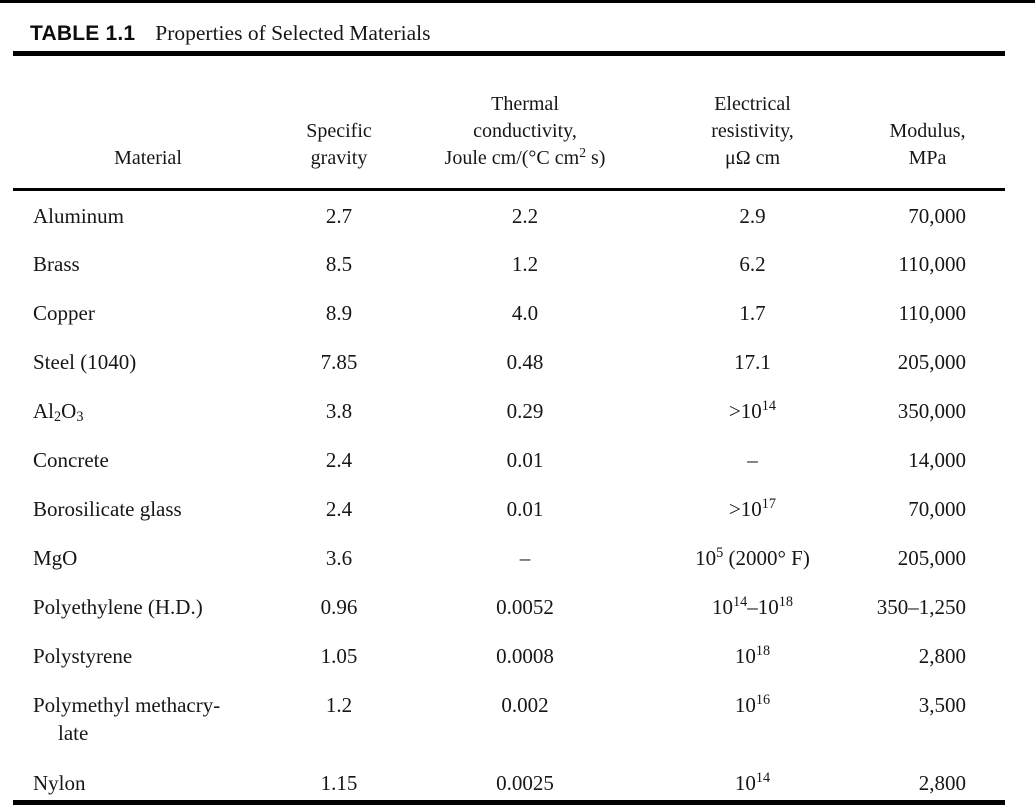  Describe the element at coordinates (59, 782) in the screenshot. I see `material-cell: Nylon` at that location.